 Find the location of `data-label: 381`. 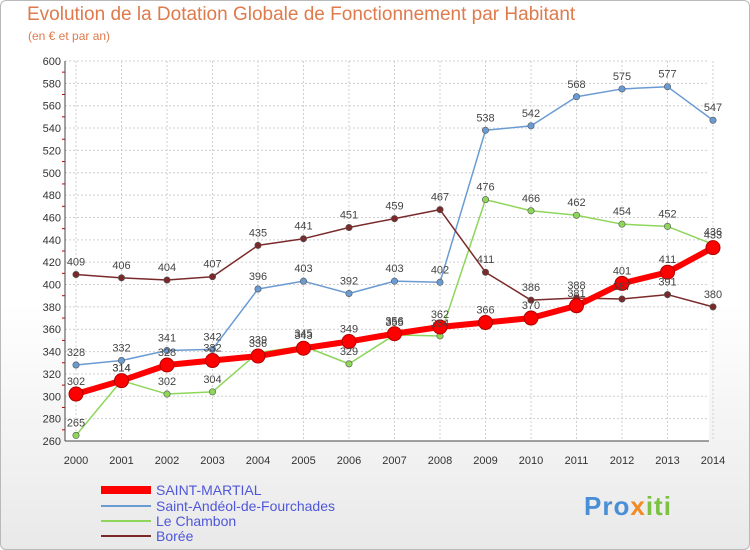

data-label: 381 is located at coordinates (576, 294).